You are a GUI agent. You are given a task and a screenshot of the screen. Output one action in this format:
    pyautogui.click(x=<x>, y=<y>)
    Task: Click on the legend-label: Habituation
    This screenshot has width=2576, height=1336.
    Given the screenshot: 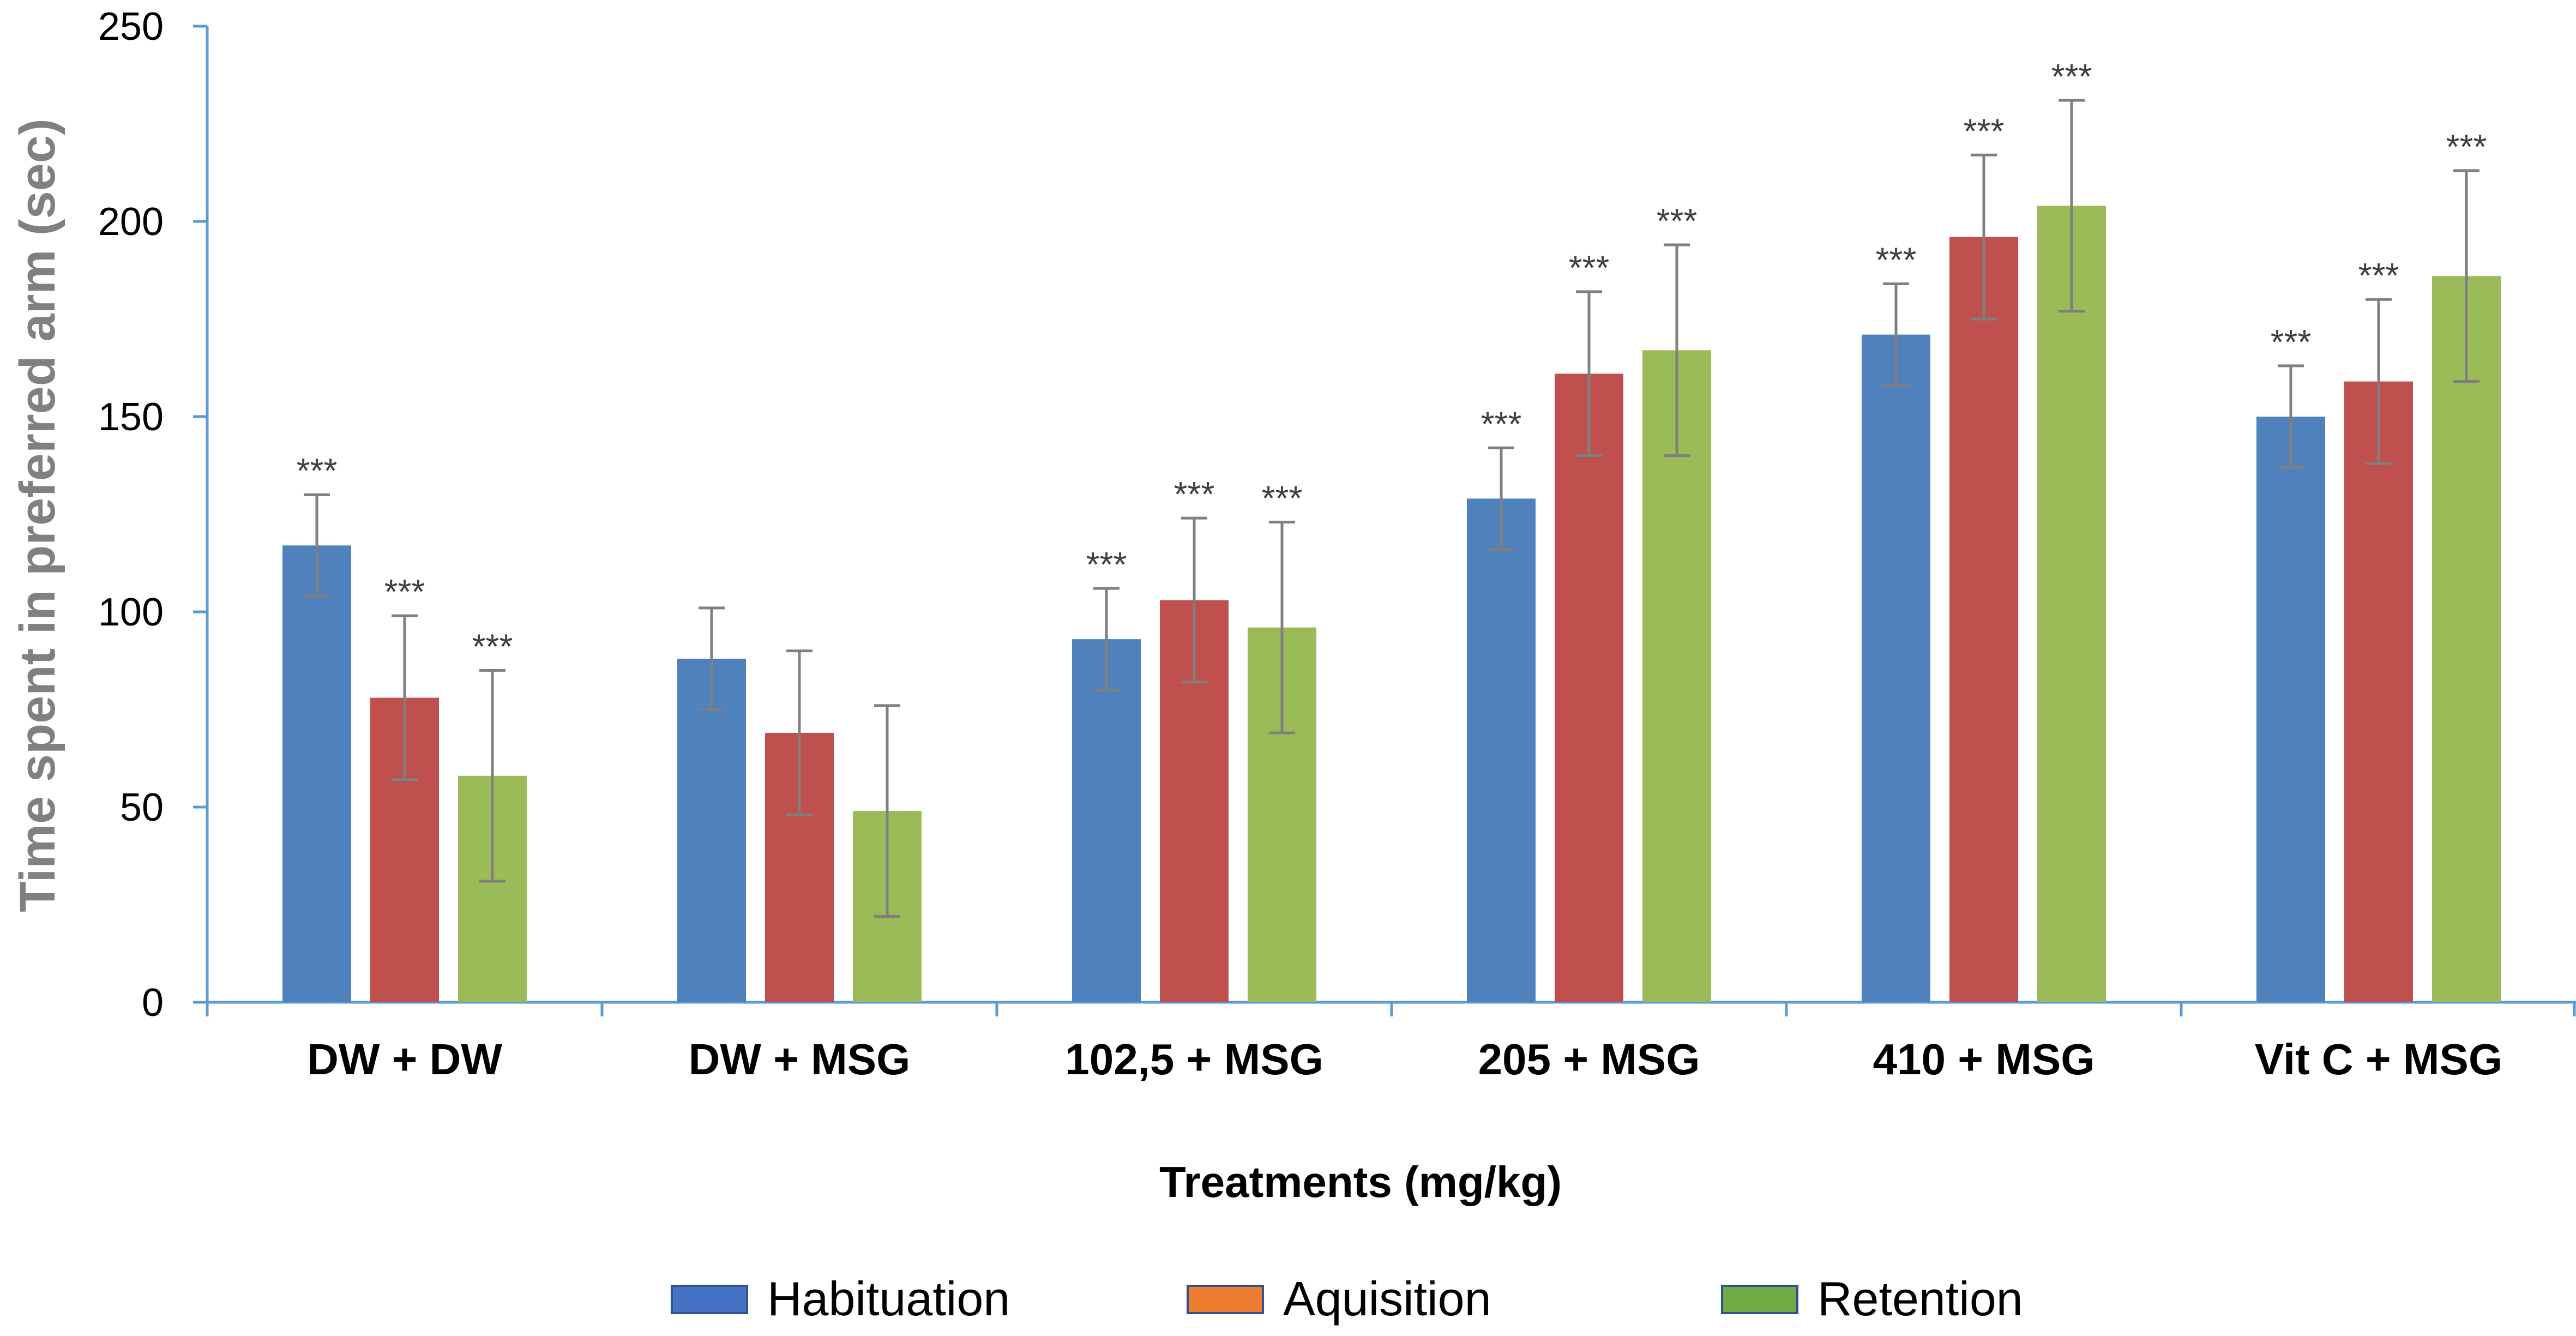 What is the action you would take?
    pyautogui.click(x=888, y=1299)
    